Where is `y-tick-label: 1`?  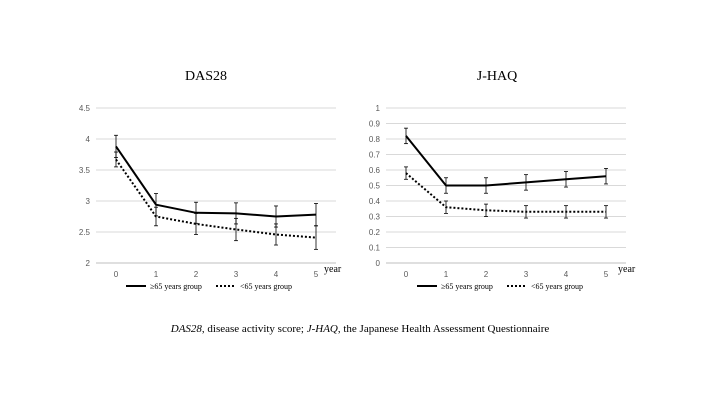 y-tick-label: 1 is located at coordinates (378, 108).